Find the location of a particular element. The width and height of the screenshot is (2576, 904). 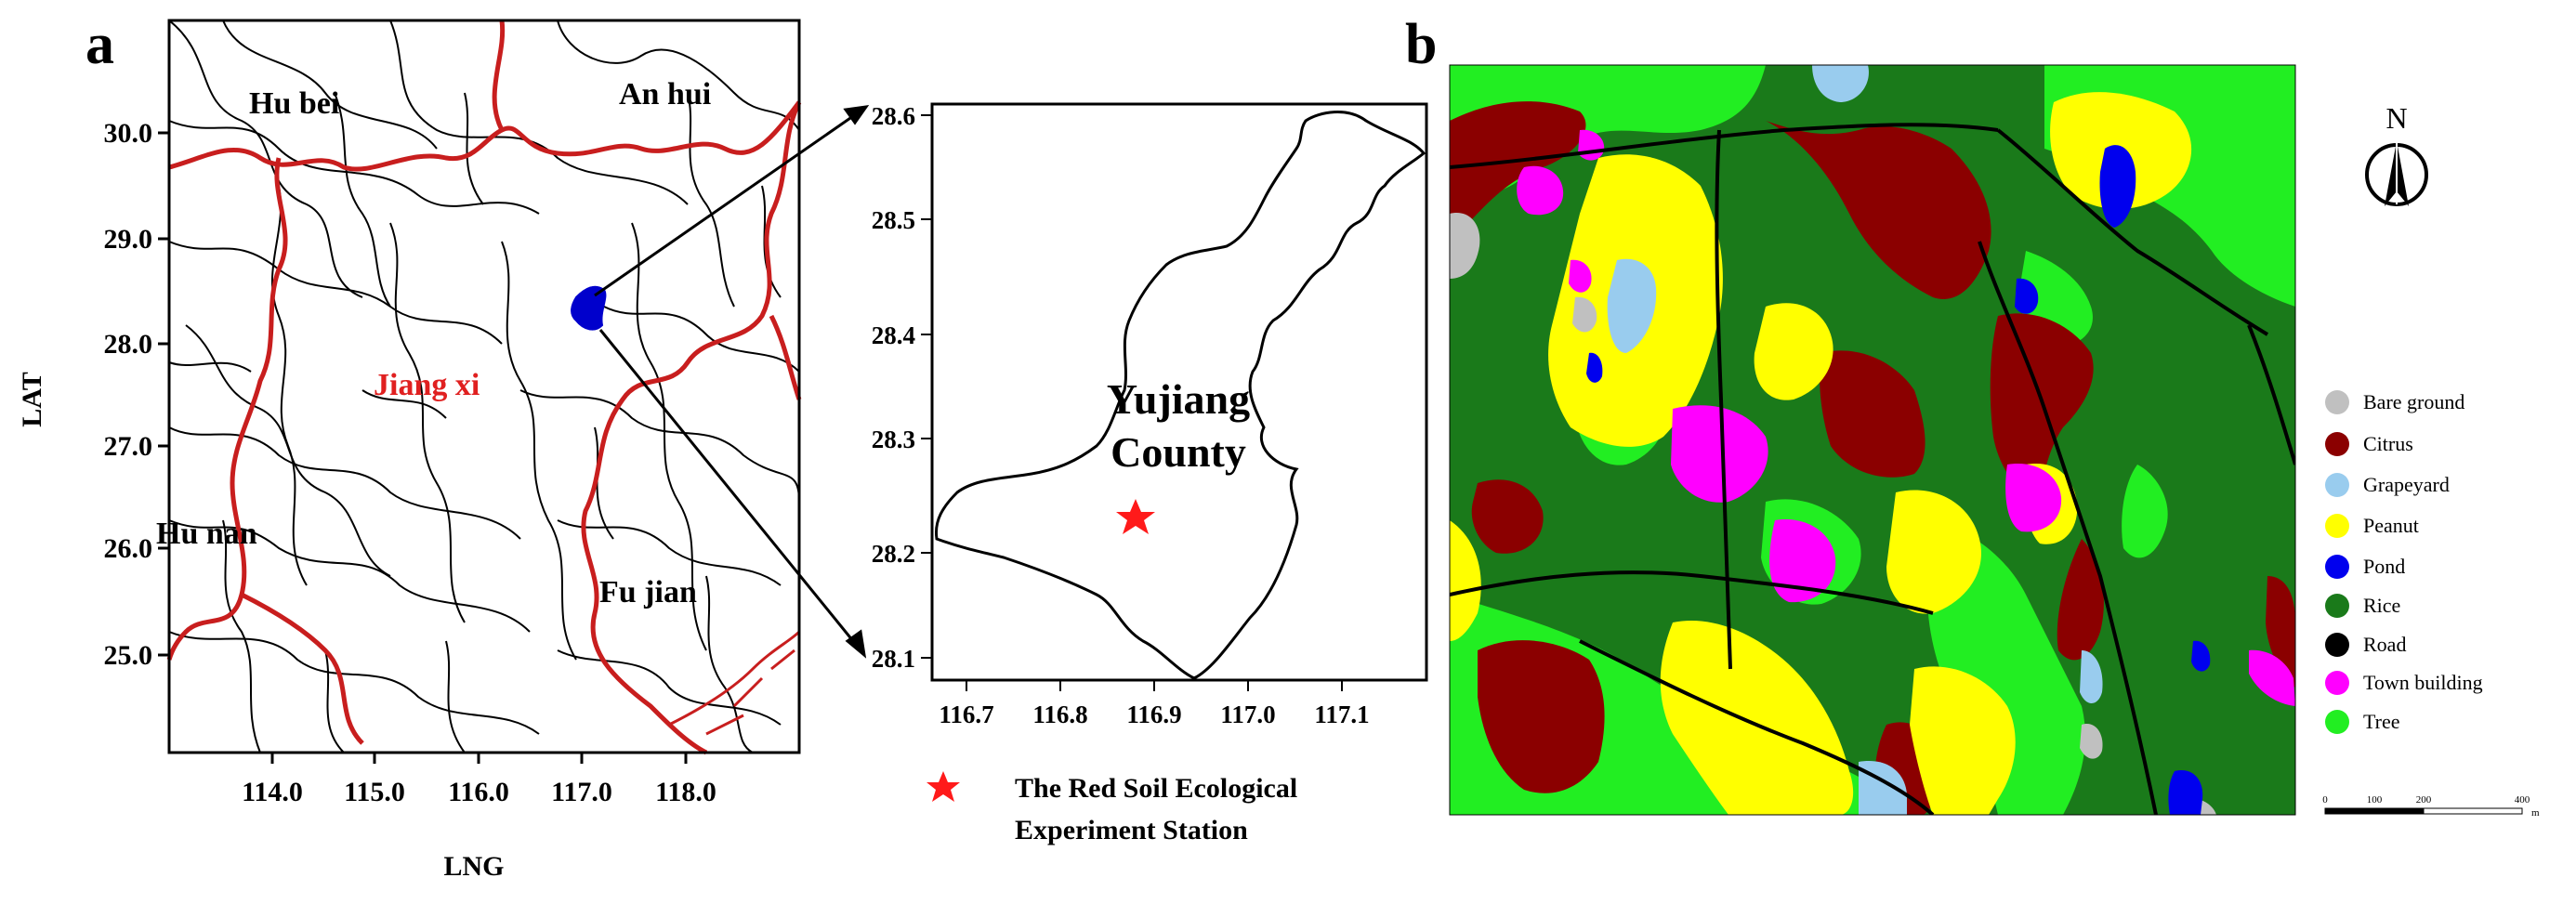

inset-y-tick-label: 28.1 is located at coordinates (893, 659).